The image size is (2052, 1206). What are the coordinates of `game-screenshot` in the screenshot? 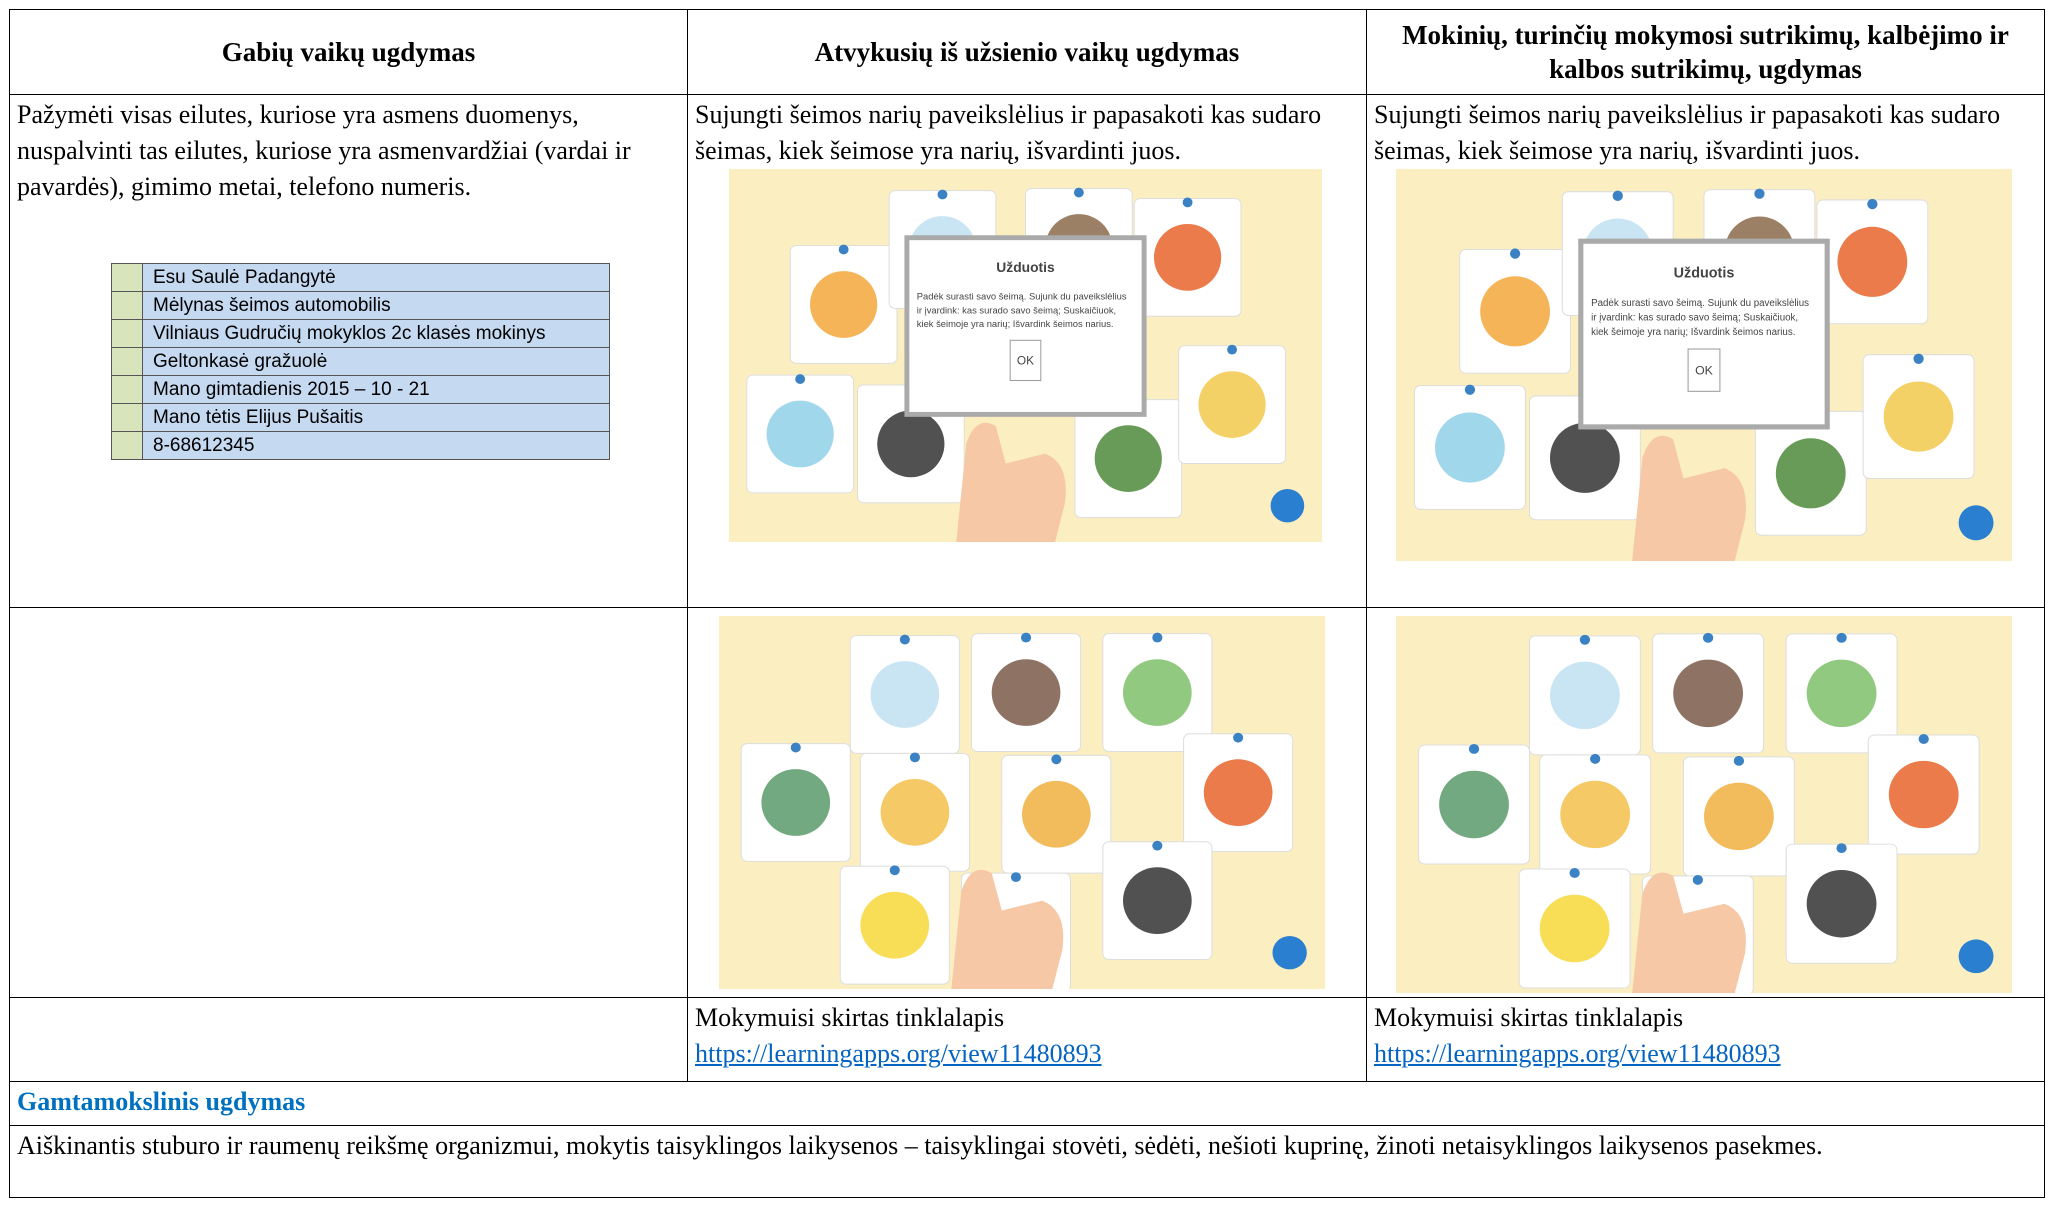 It's located at (1704, 804).